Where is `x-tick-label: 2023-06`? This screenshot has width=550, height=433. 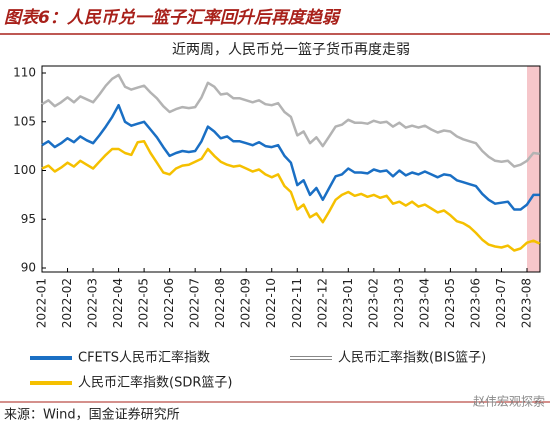
x-tick-label: 2023-06 is located at coordinates (475, 303).